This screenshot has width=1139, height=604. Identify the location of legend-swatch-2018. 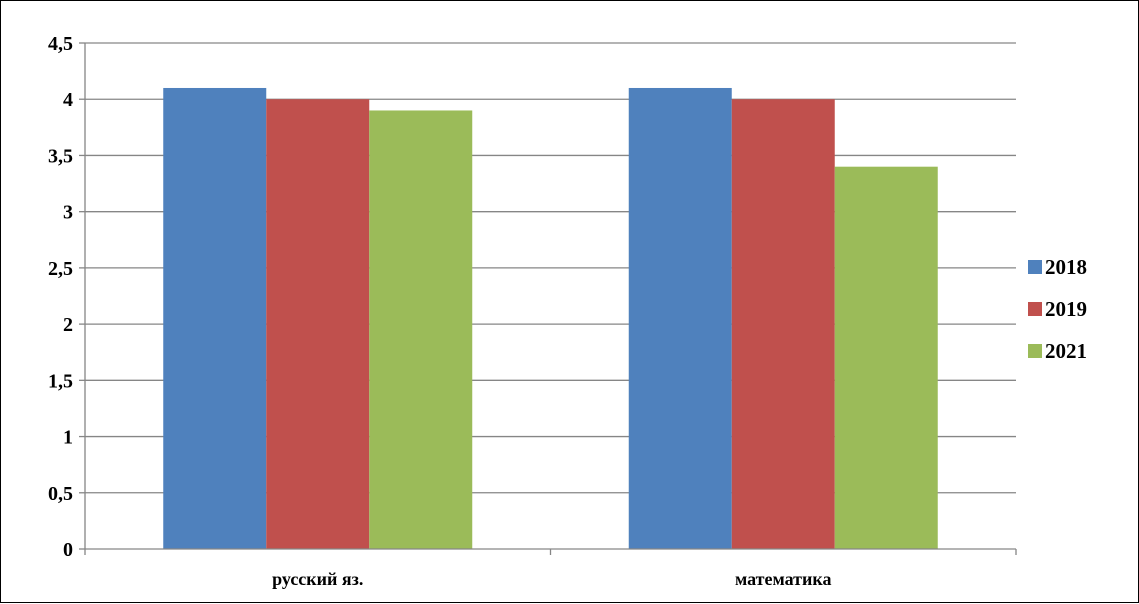
(1035, 267).